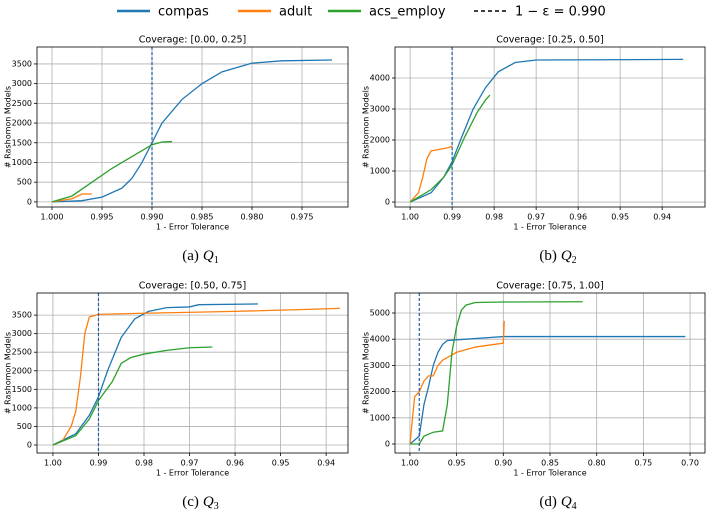 This screenshot has width=714, height=514. Describe the element at coordinates (557, 503) in the screenshot. I see `caption: (d) Q4` at that location.